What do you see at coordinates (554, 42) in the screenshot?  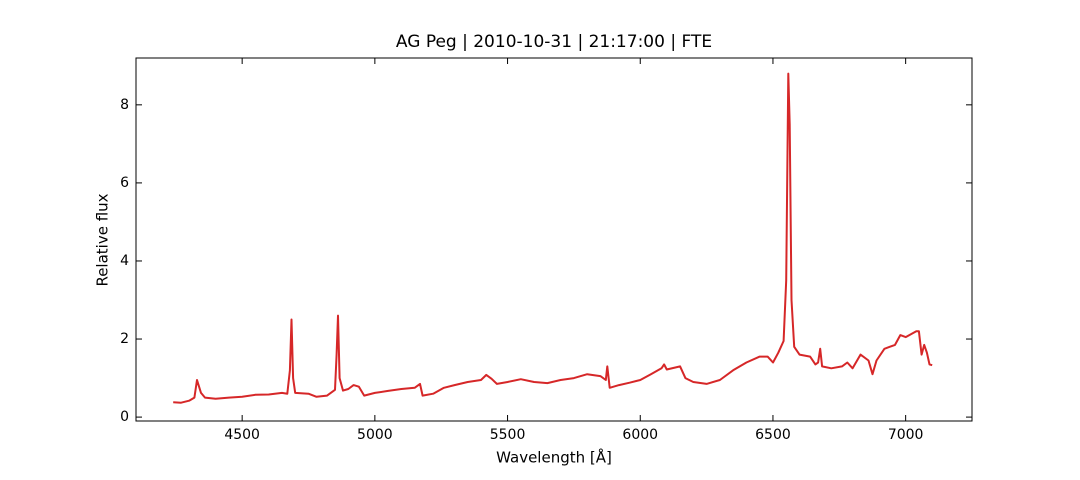 I see `chart-title: AG Peg | 2010-10-31 | 21:17:00 | FTE` at bounding box center [554, 42].